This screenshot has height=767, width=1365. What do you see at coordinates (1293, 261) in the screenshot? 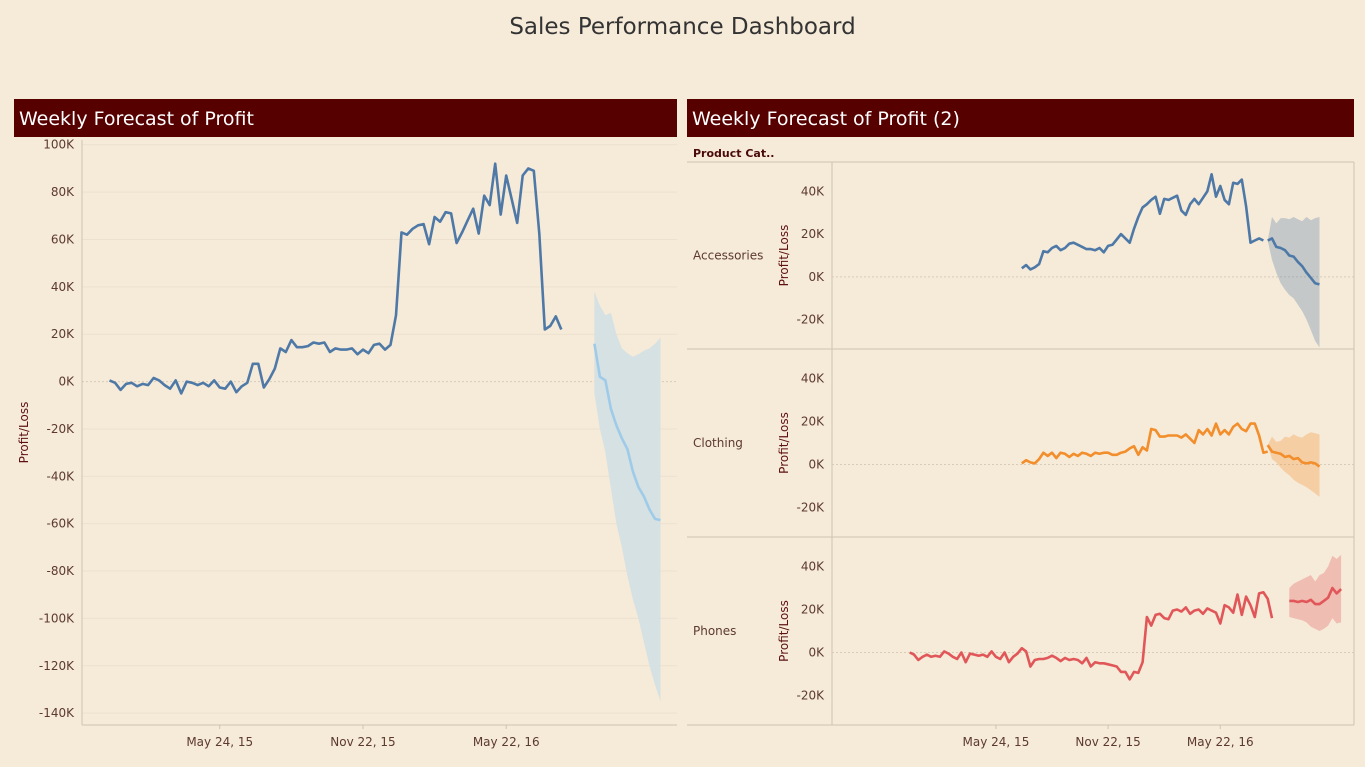
I see `accessories-forecast-line` at bounding box center [1293, 261].